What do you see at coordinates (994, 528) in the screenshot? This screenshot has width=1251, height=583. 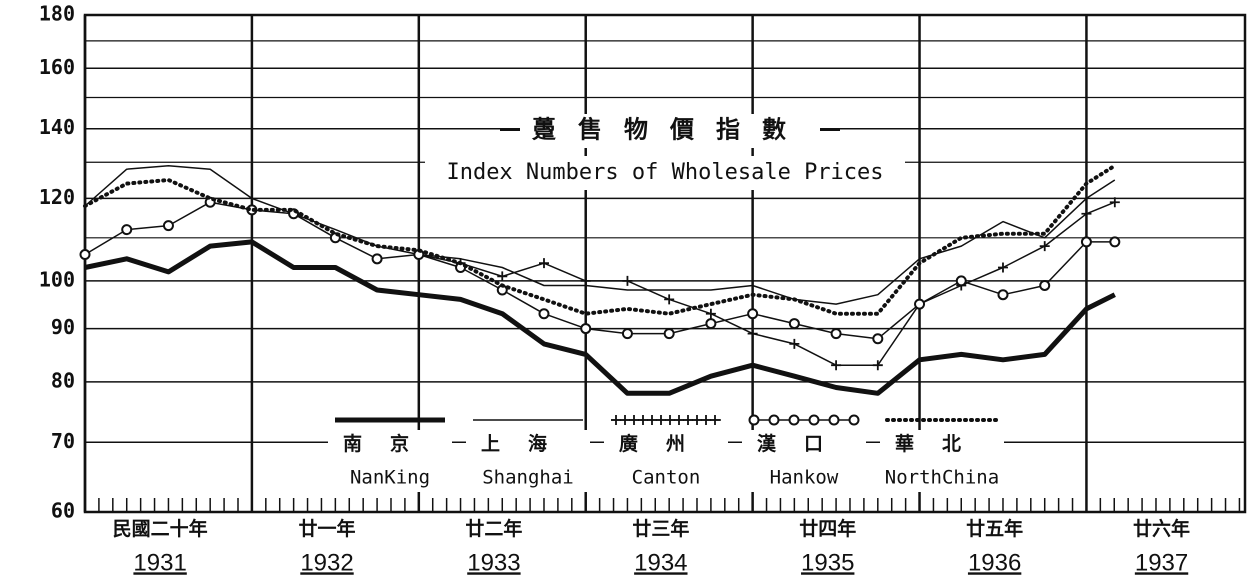 I see `x-tick-label-zh: 廿五年` at bounding box center [994, 528].